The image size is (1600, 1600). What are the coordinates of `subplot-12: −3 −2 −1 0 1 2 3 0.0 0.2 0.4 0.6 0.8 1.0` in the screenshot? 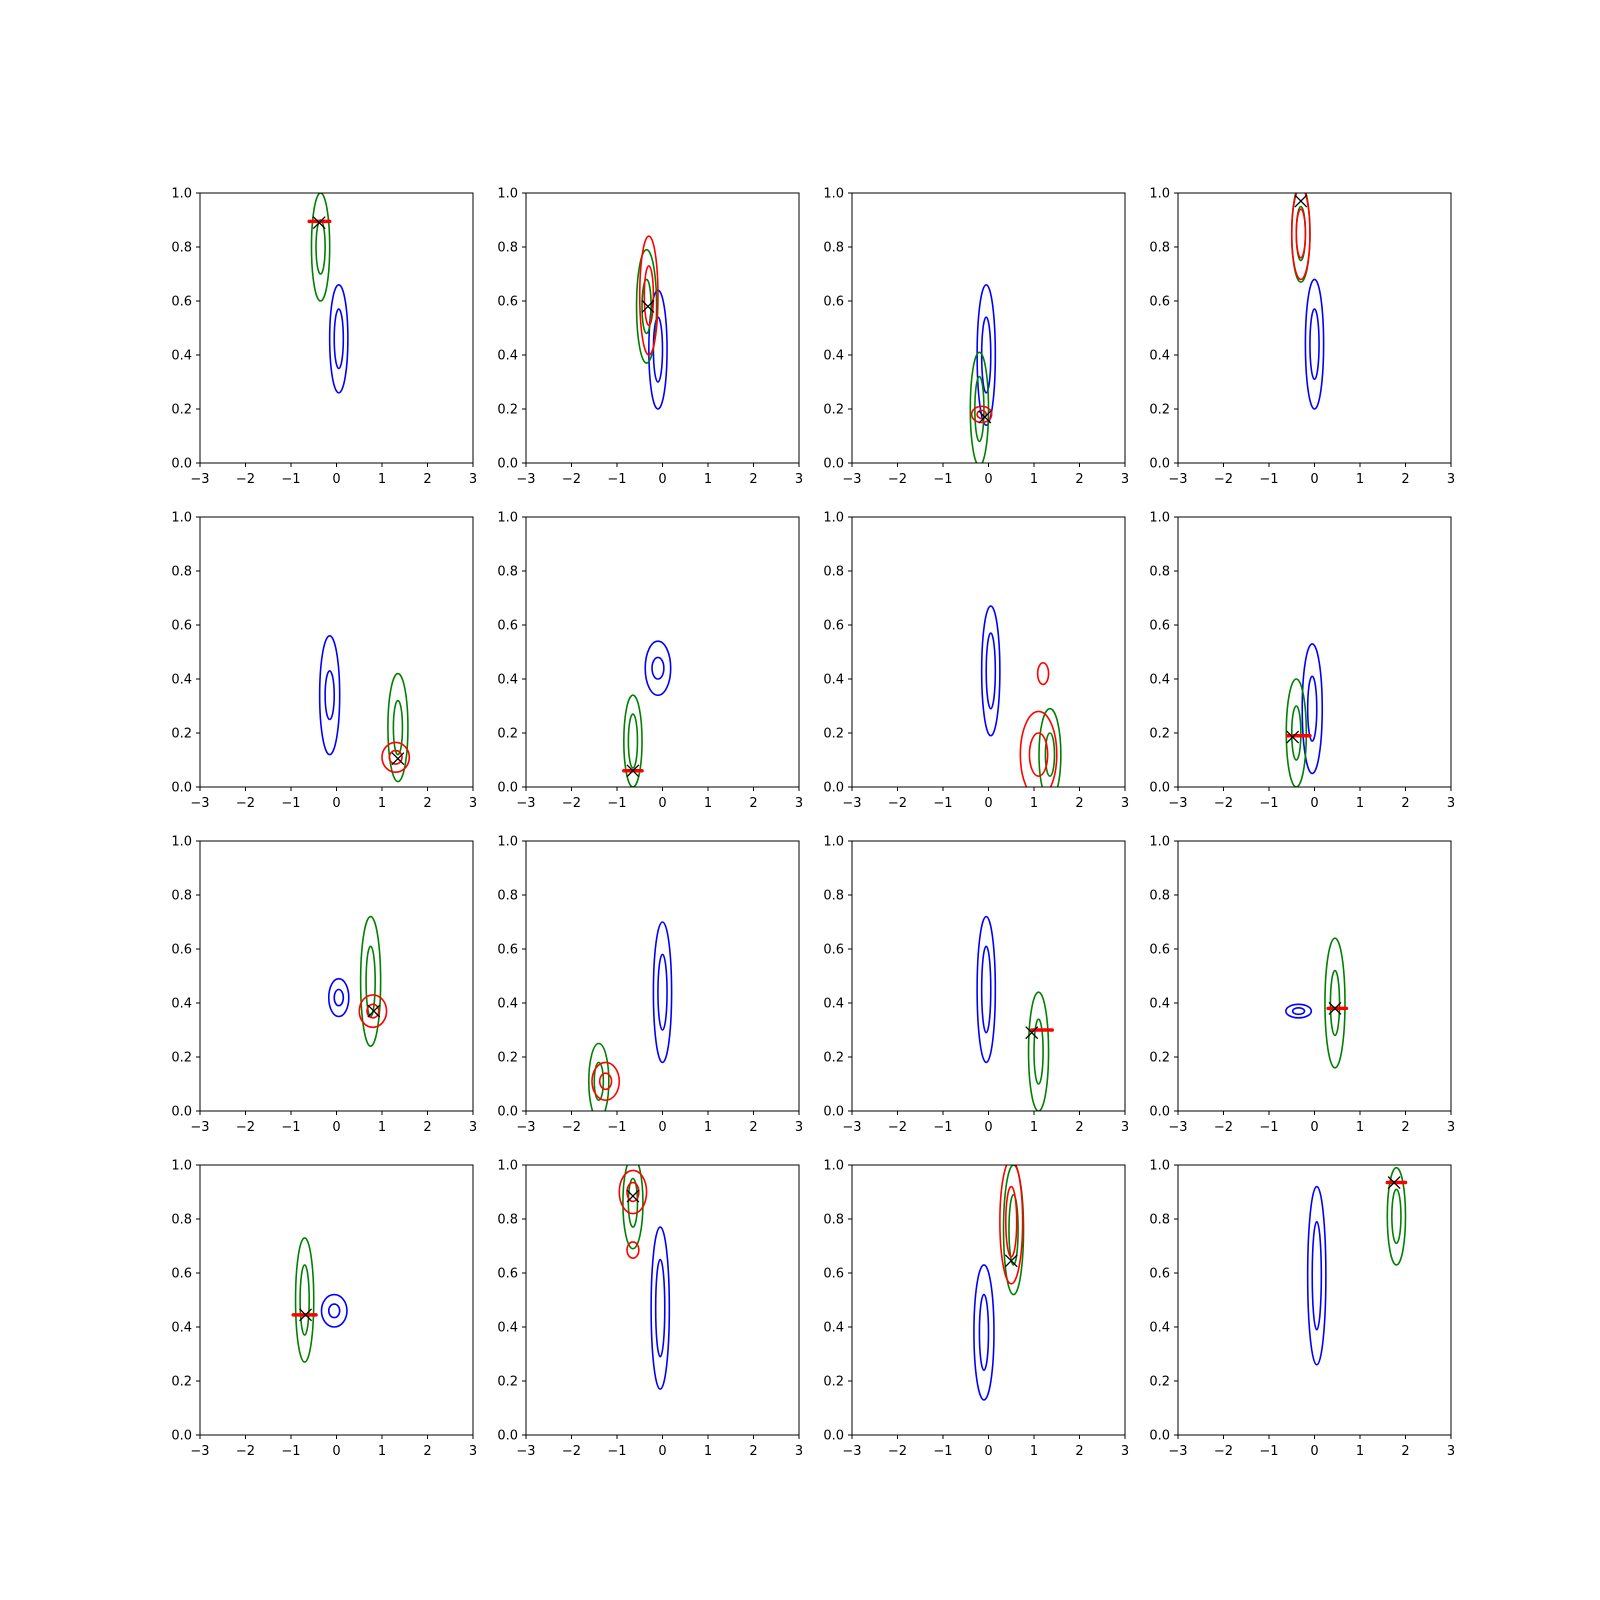 It's located at (1302, 985).